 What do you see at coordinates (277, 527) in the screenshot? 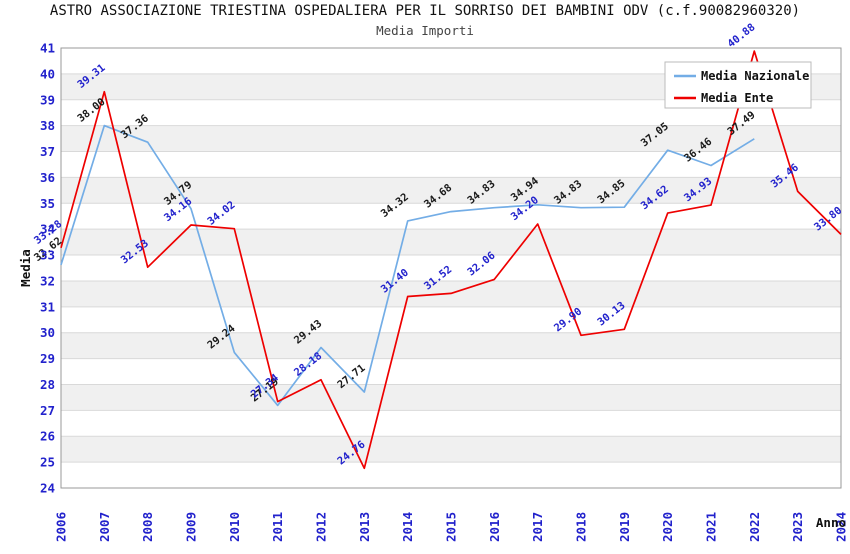
I see `x-tick-label: 2011` at bounding box center [277, 527].